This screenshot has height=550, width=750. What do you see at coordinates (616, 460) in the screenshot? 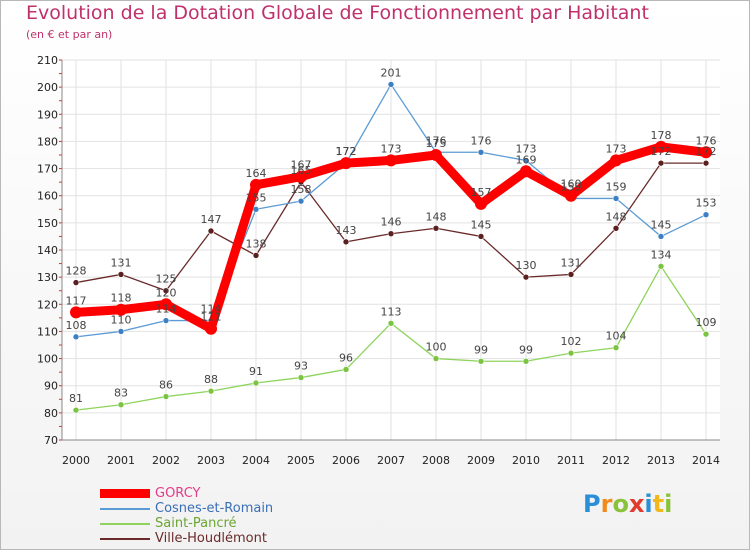
I see `x-tick-label: 2012` at bounding box center [616, 460].